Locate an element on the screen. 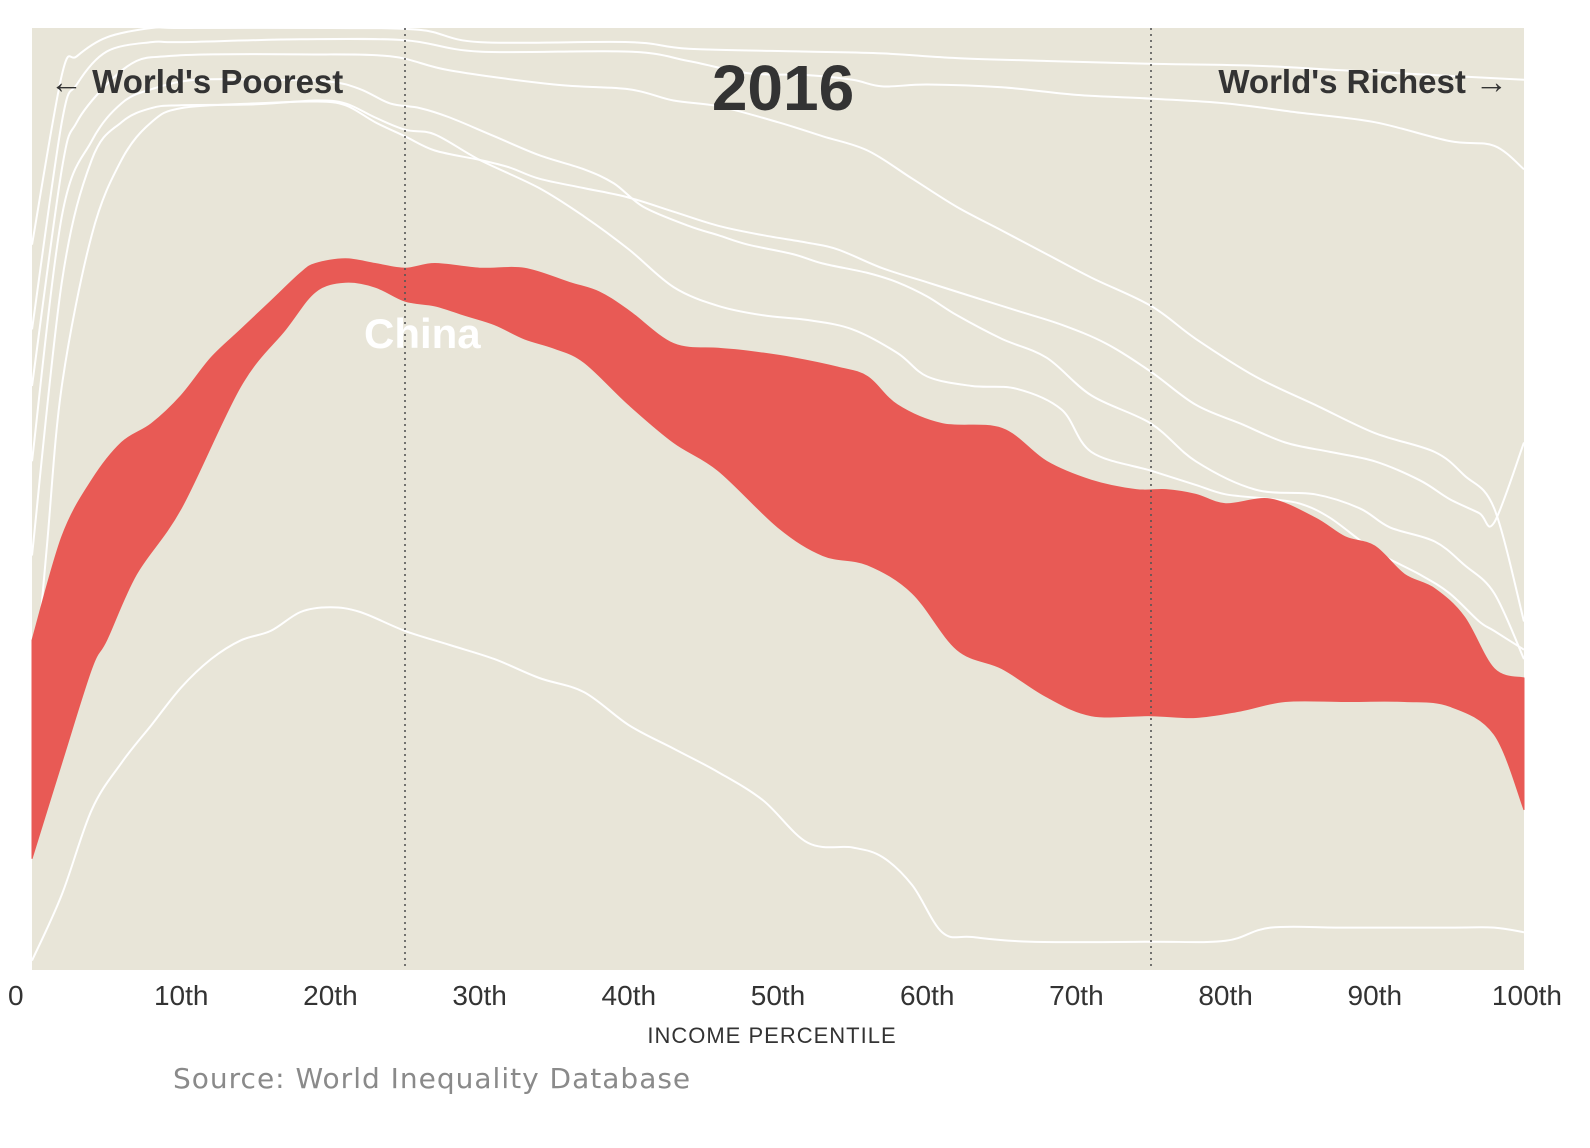 Image resolution: width=1590 pixels, height=1148 pixels. x-tick-label: 40th is located at coordinates (629, 995).